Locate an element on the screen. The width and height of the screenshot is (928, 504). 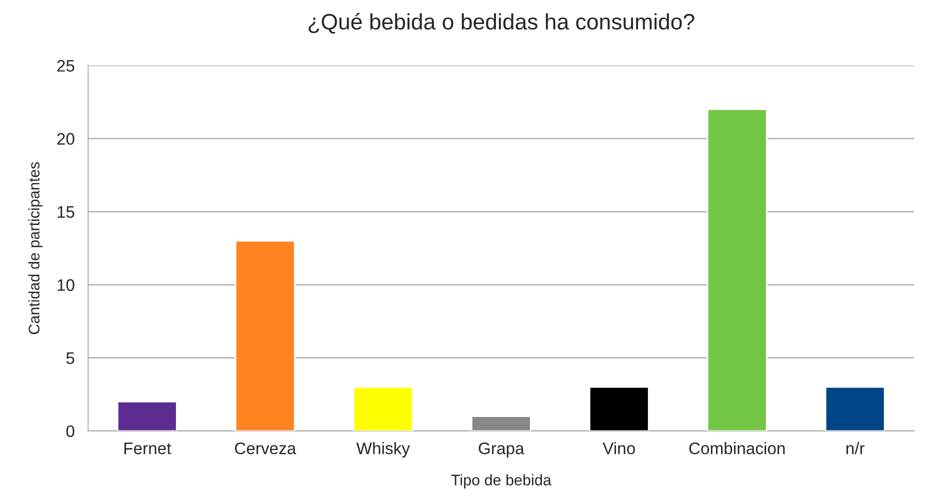
y-tick-label: 20 is located at coordinates (65, 139).